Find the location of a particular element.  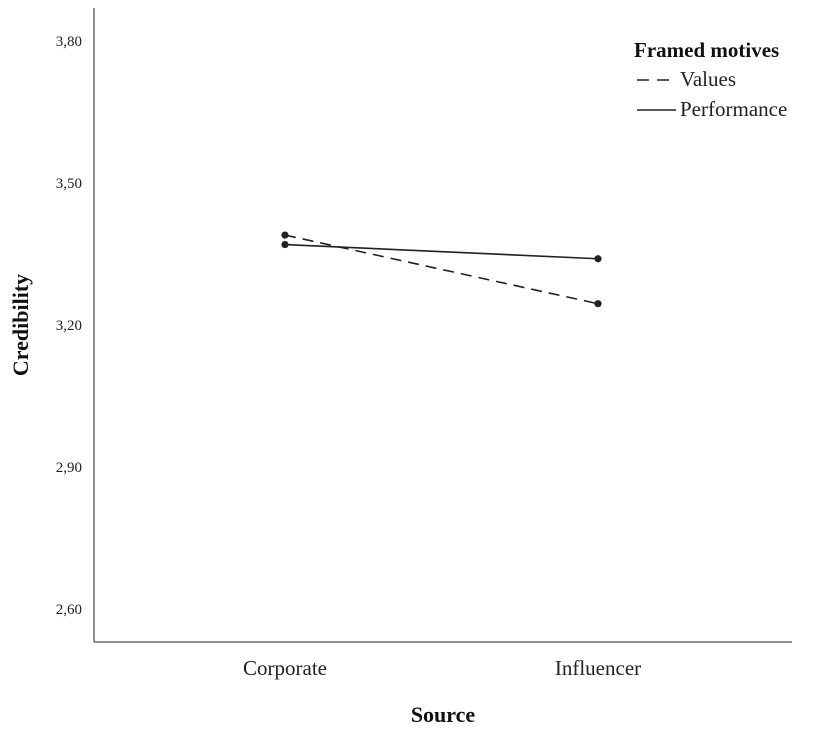

legend-title: Framed motives is located at coordinates (706, 50).